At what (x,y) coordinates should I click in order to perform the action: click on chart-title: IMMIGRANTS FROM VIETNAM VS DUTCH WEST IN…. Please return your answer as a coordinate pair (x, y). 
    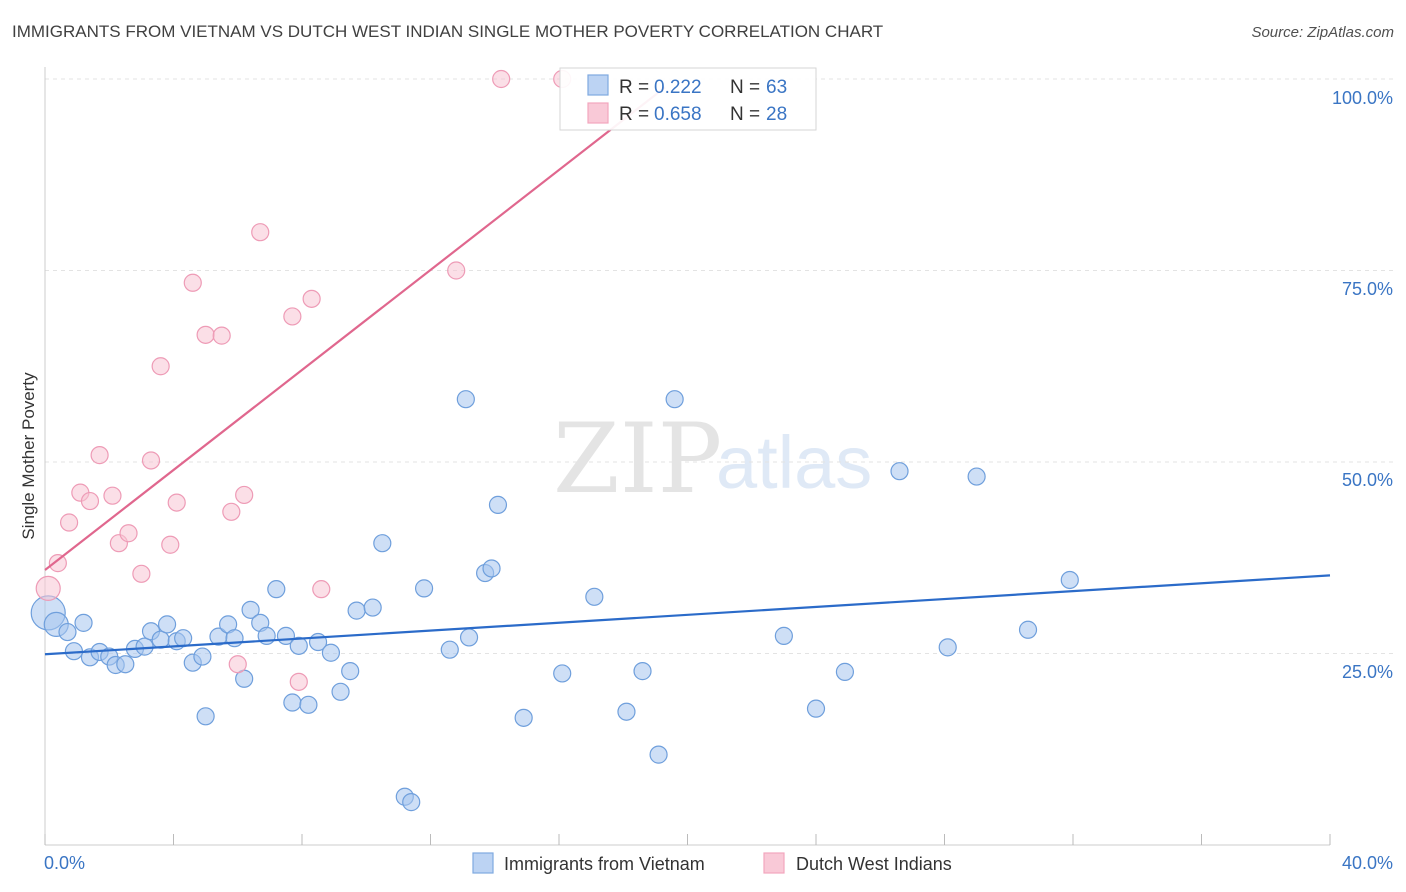
    Looking at the image, I should click on (448, 31).